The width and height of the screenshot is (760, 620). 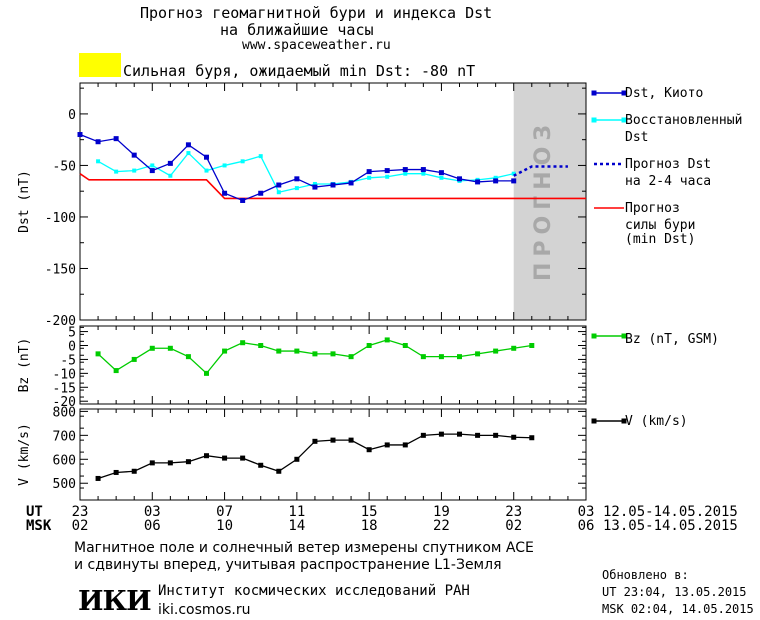 What do you see at coordinates (549, 201) in the screenshot?
I see `forecast-band` at bounding box center [549, 201].